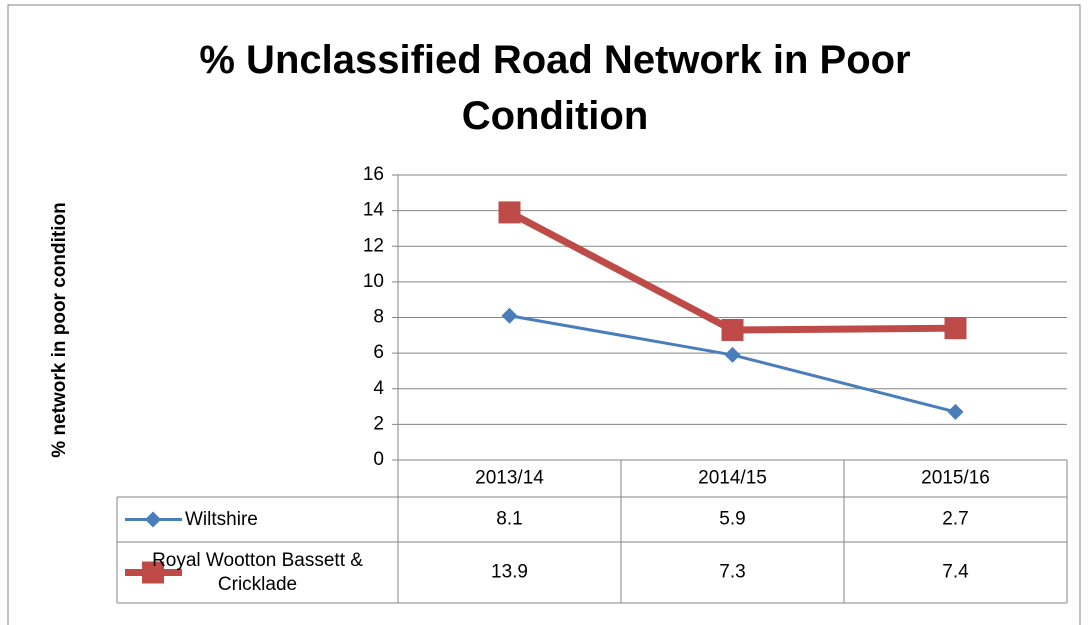 Image resolution: width=1089 pixels, height=625 pixels. I want to click on y-tick-label: 0, so click(378, 459).